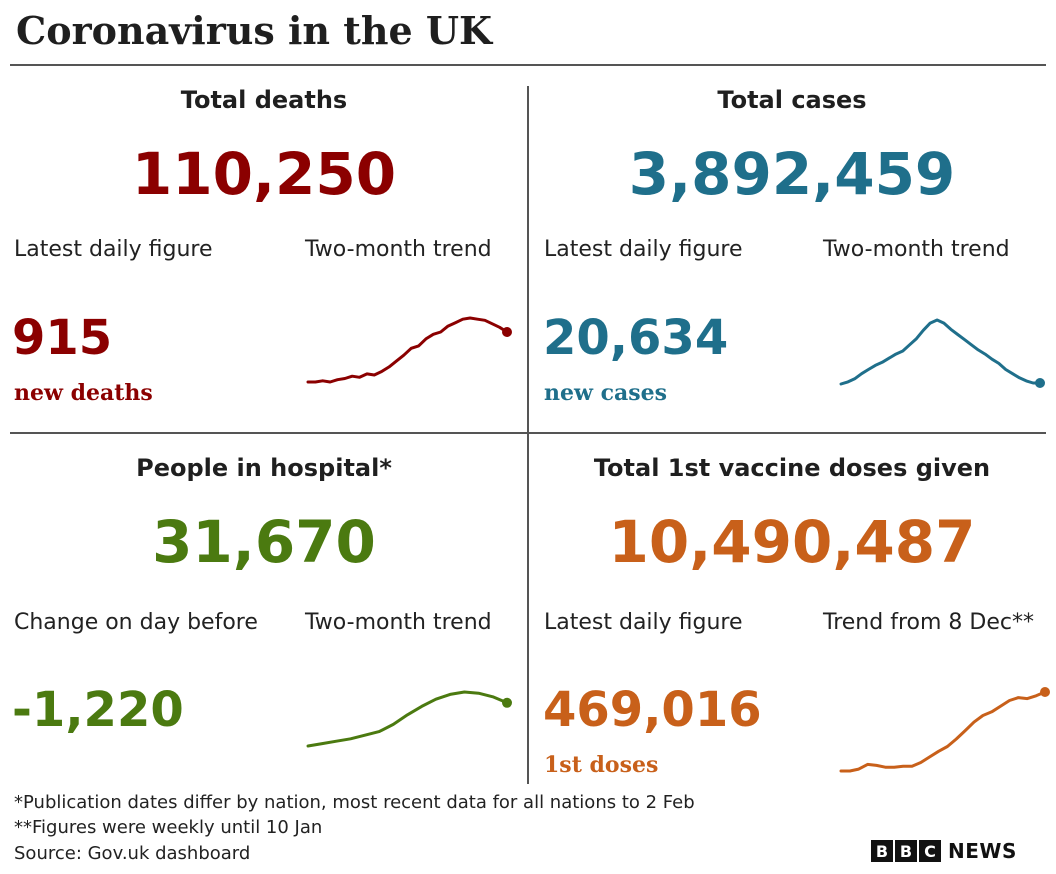  What do you see at coordinates (643, 622) in the screenshot?
I see `vaccine-left-label: Latest daily figure` at bounding box center [643, 622].